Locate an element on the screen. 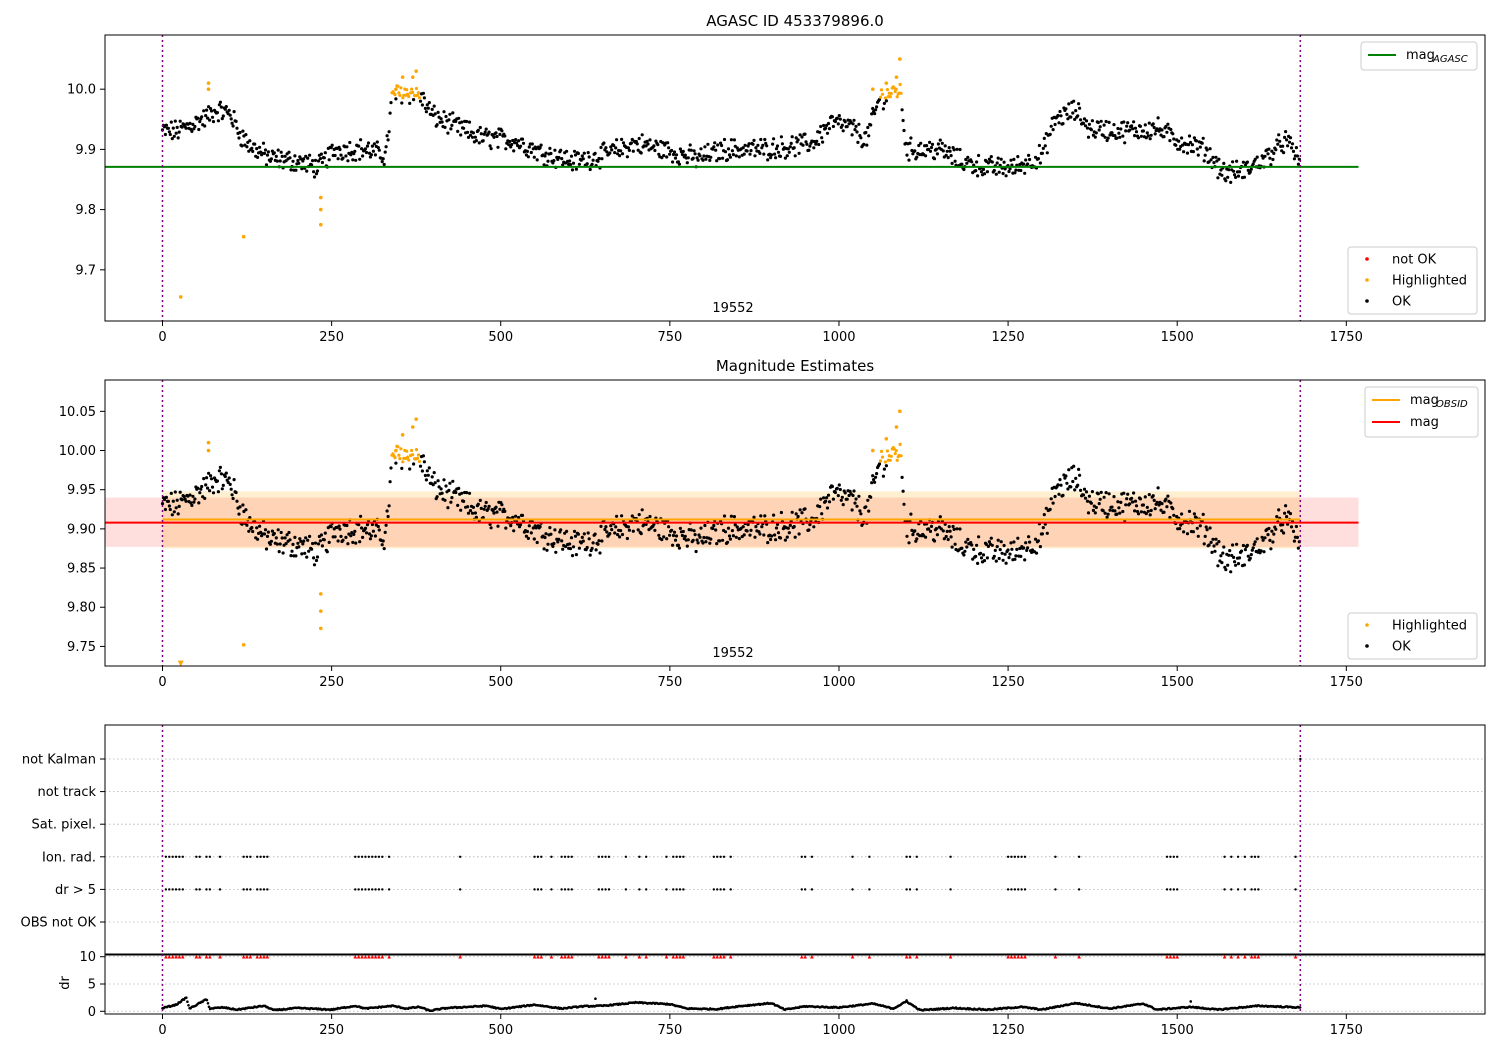  y-tick-label: 9.8 is located at coordinates (85, 210).